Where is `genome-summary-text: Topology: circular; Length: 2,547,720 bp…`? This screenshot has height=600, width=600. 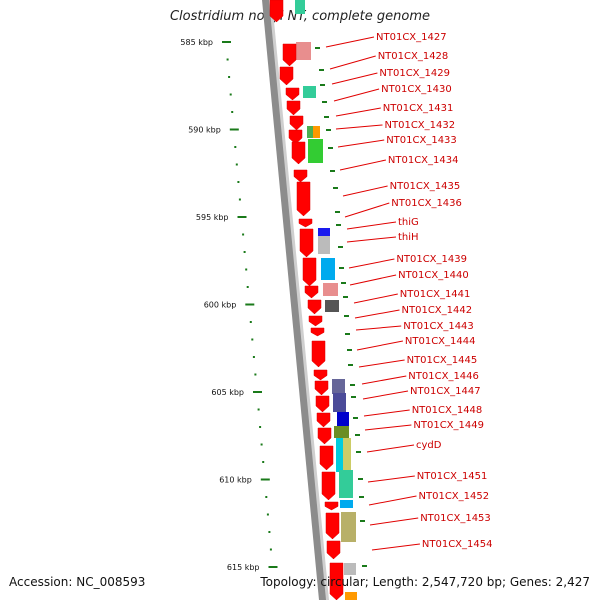 genome-summary-text: Topology: circular; Length: 2,547,720 bp… is located at coordinates (425, 582).